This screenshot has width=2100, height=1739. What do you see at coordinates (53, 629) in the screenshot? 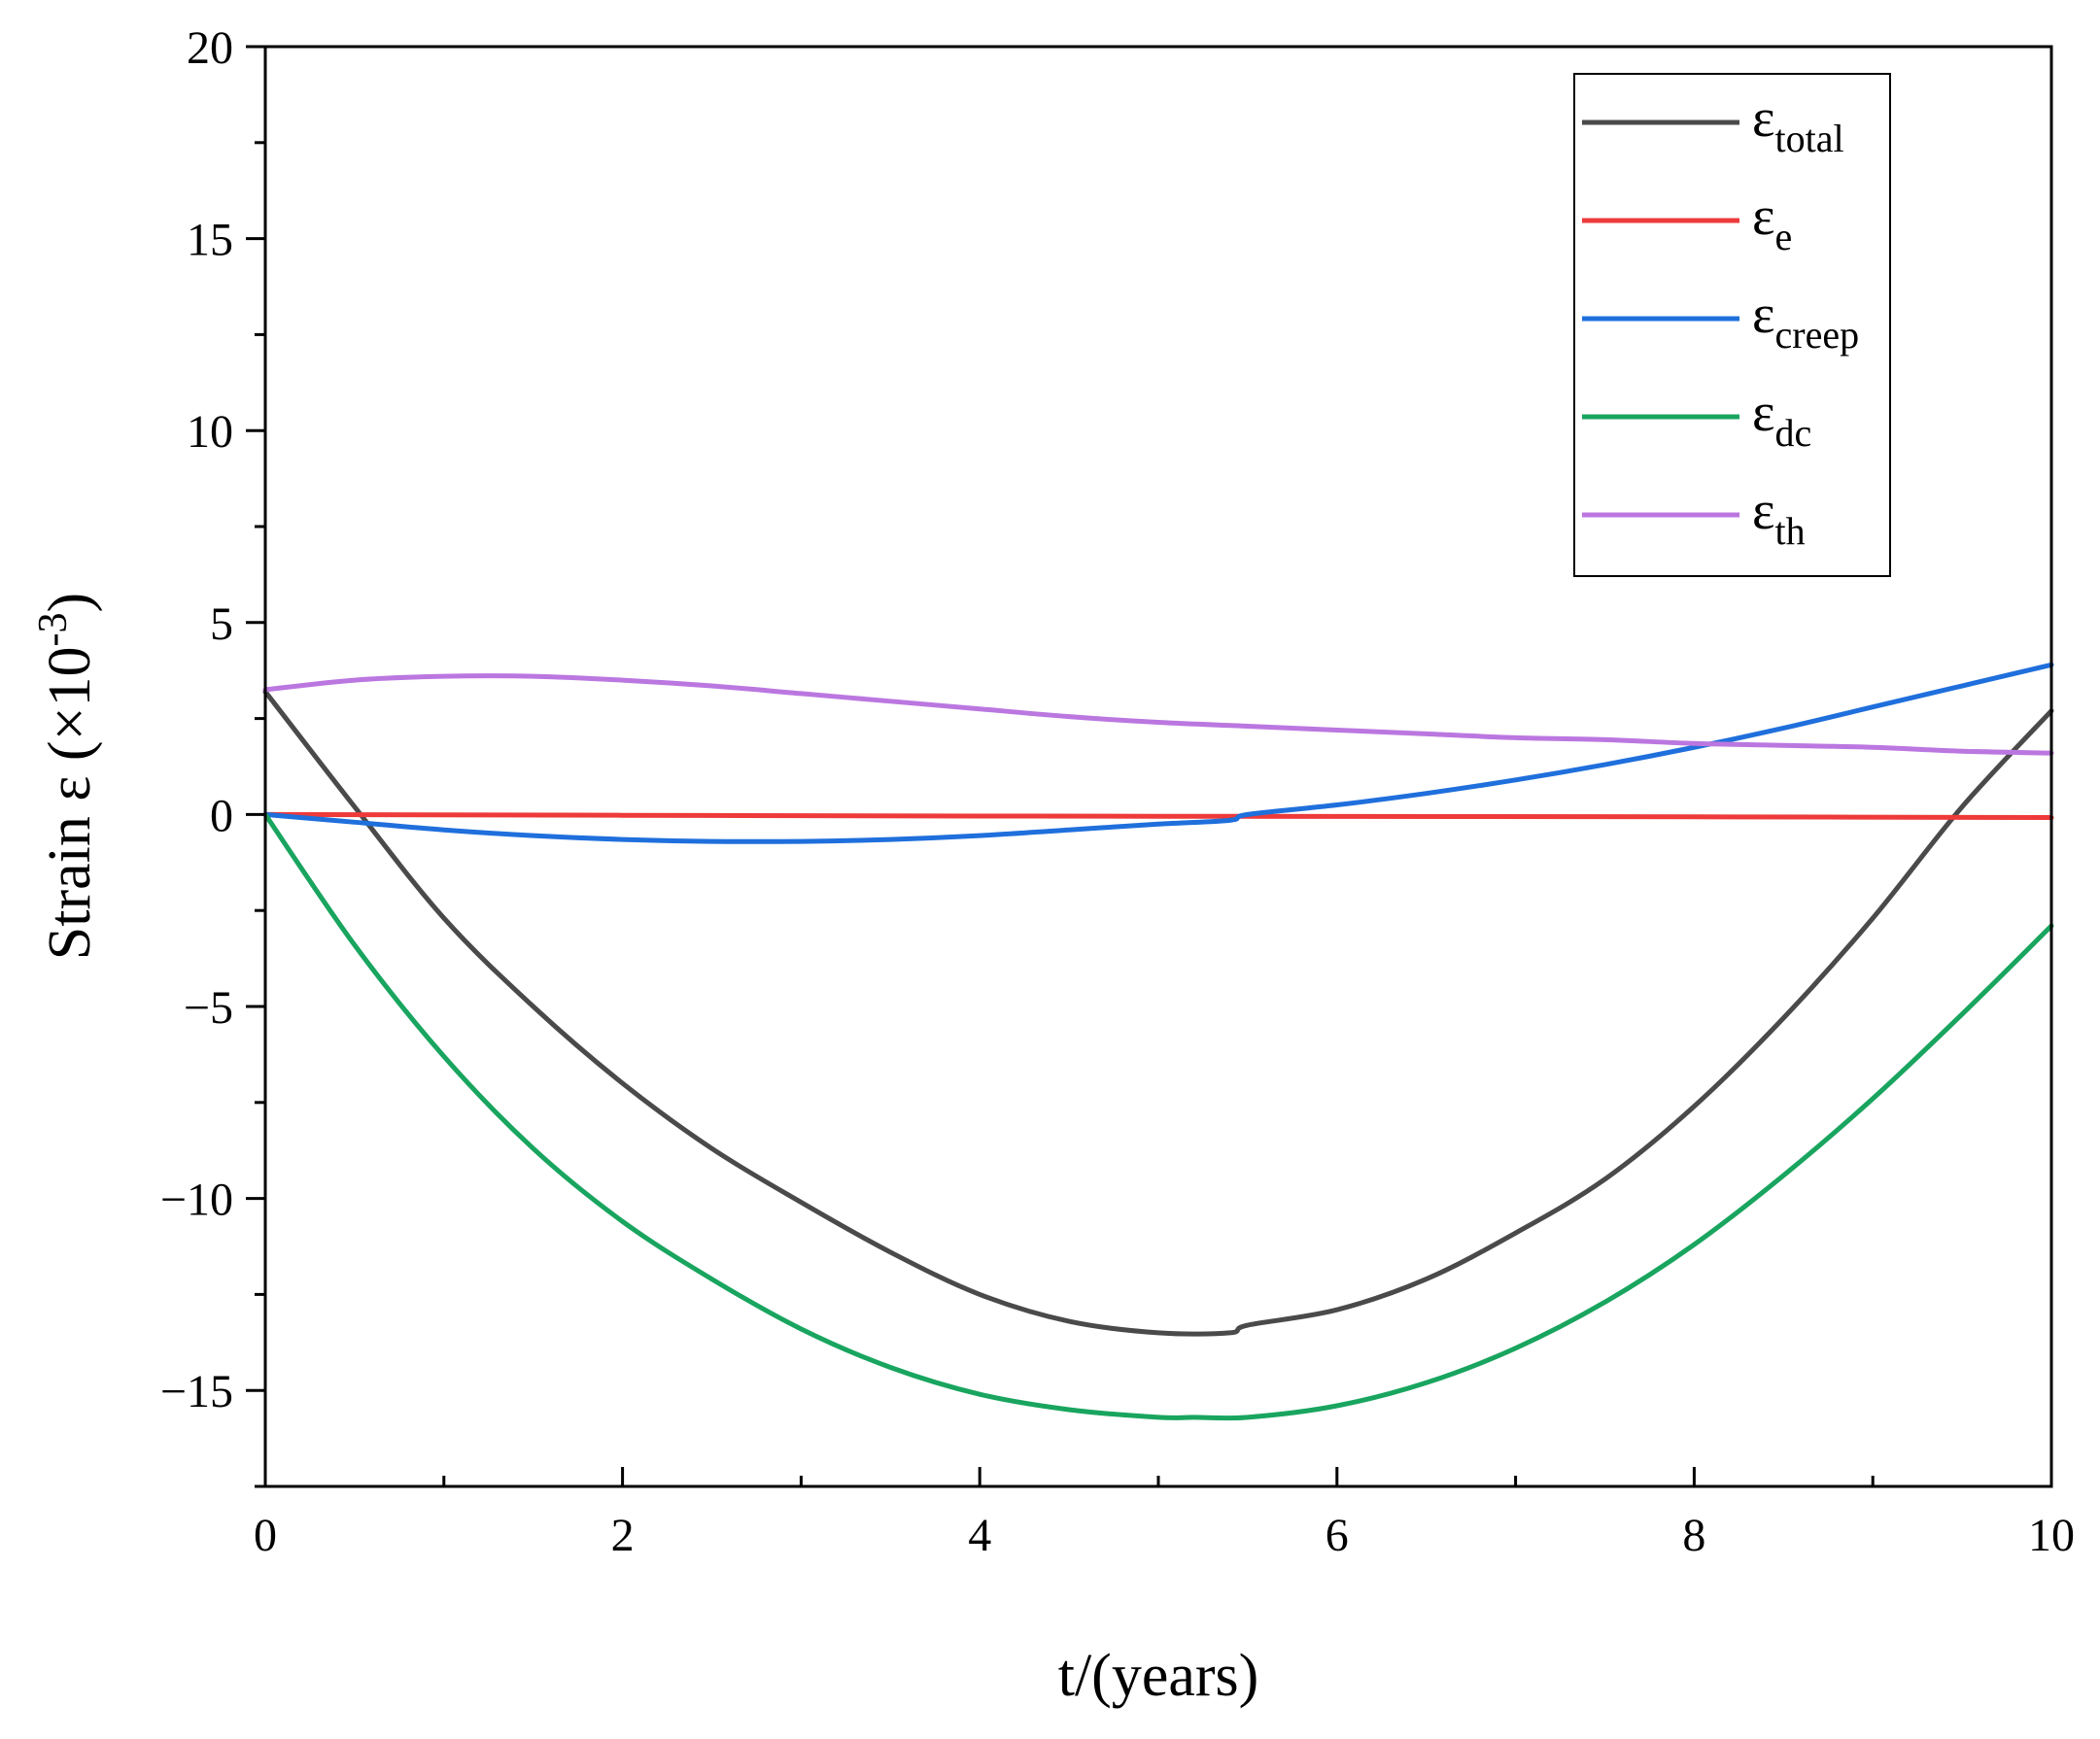
I see `y-axis-title-exponent: -3` at bounding box center [53, 629].